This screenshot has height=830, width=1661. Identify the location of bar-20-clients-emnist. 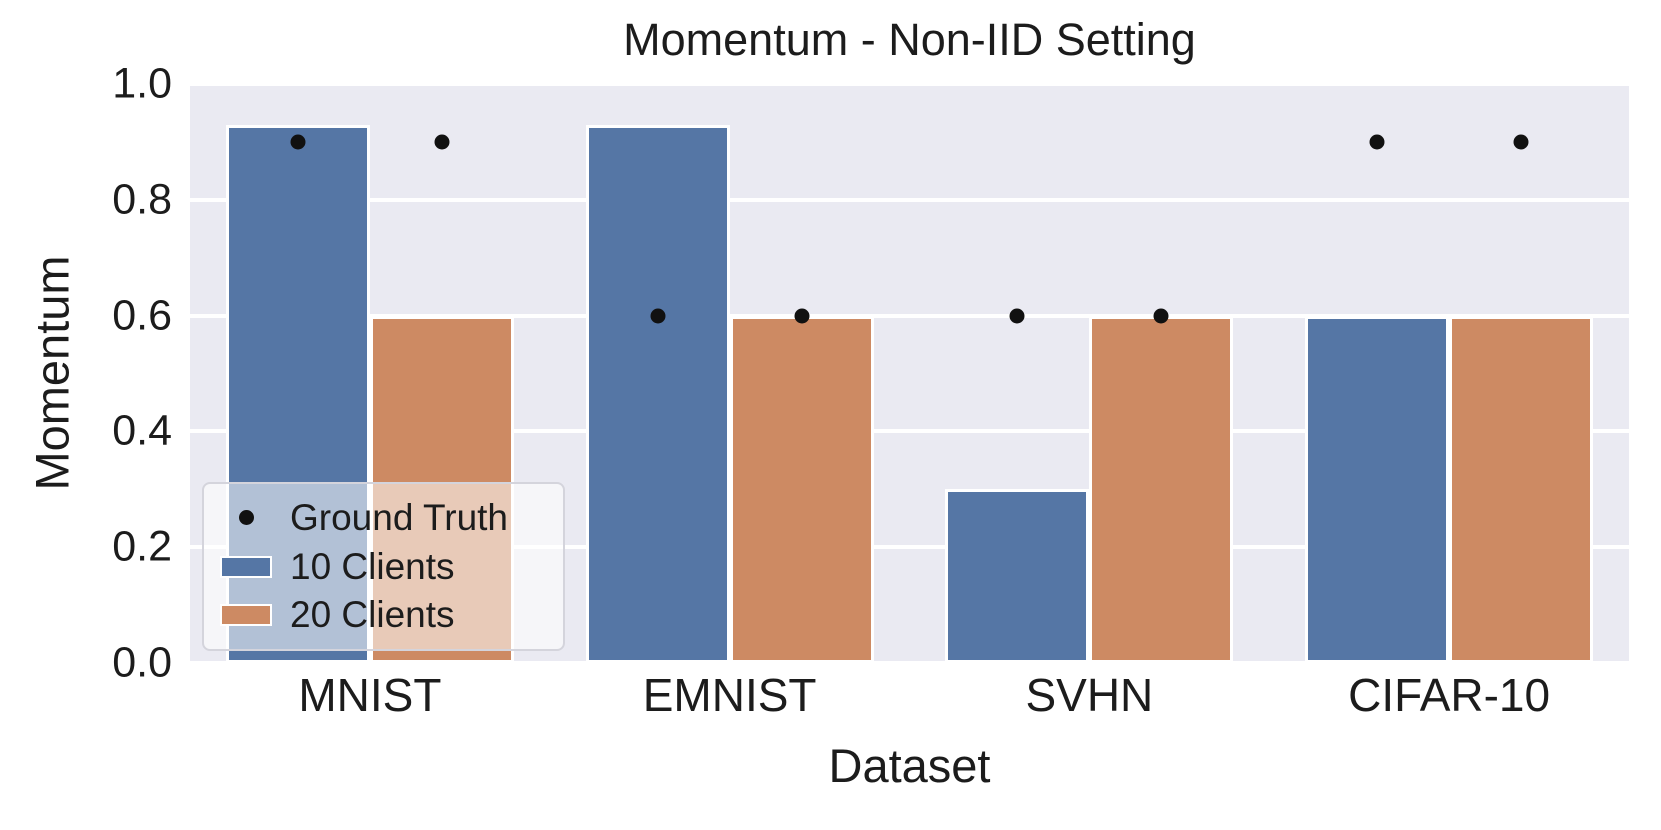
(801, 489).